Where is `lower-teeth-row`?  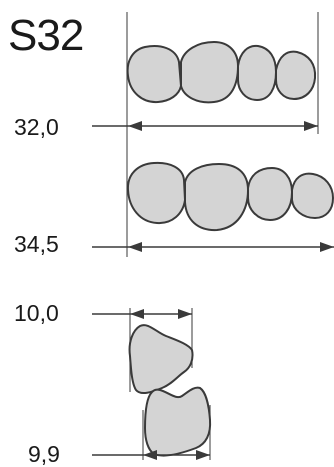 lower-teeth-row is located at coordinates (230, 196).